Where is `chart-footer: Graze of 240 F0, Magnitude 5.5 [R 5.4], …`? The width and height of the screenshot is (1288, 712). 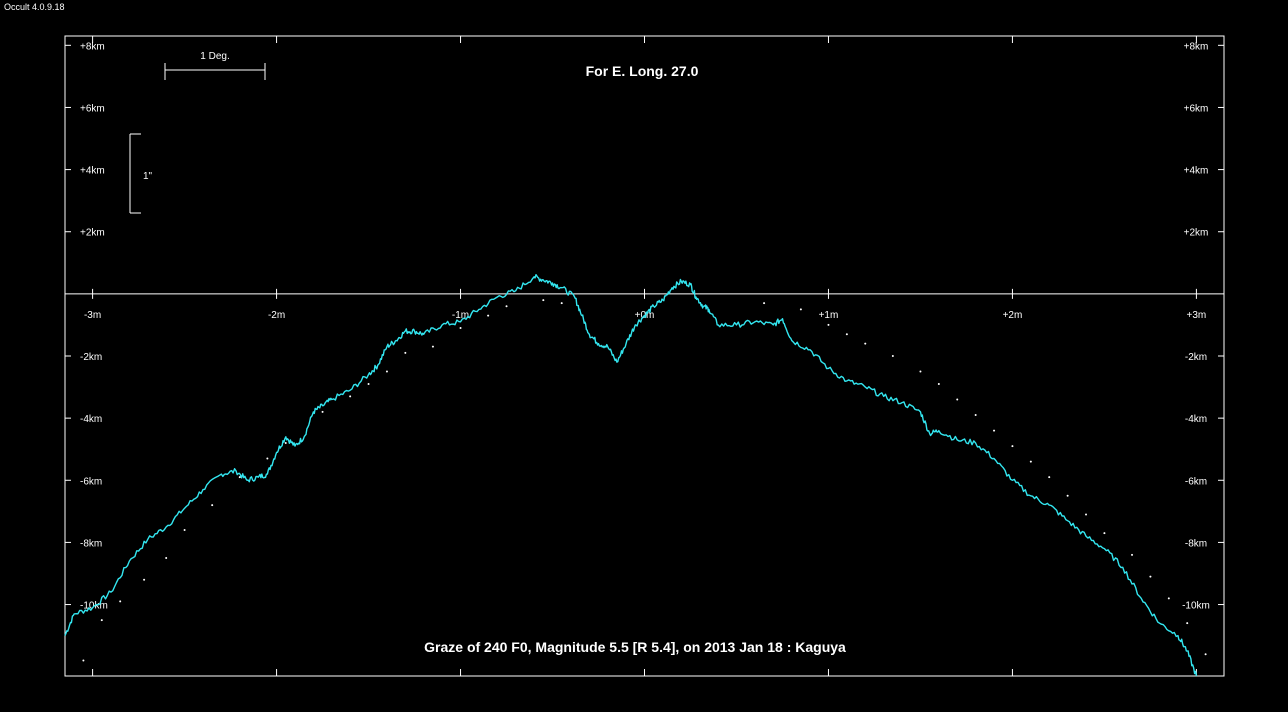
chart-footer: Graze of 240 F0, Magnitude 5.5 [R 5.4], … is located at coordinates (635, 647).